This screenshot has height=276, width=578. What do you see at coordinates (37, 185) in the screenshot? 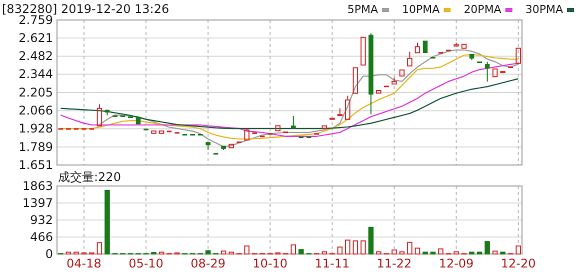
I see `y-tick-label: 1863` at bounding box center [37, 185].